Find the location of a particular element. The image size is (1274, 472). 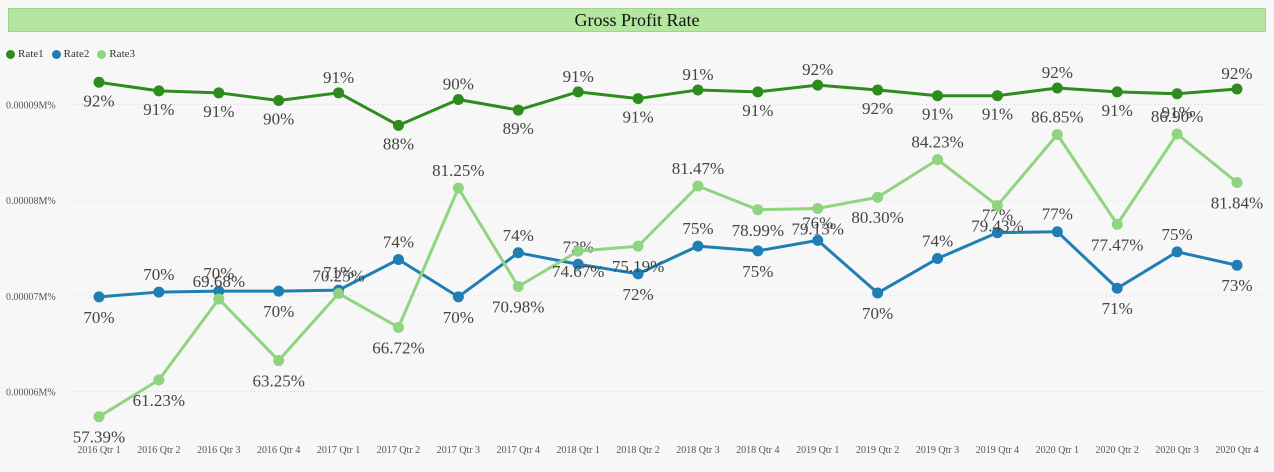

x-tick-label-13: 2019 Qtr 2 is located at coordinates (877, 450).